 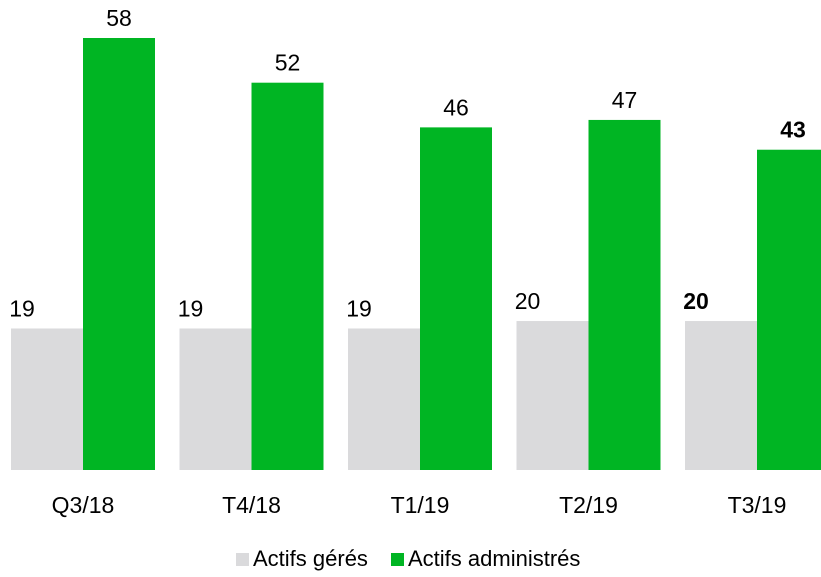 What do you see at coordinates (793, 130) in the screenshot?
I see `value-label-actifs-administres-t3-19: 43` at bounding box center [793, 130].